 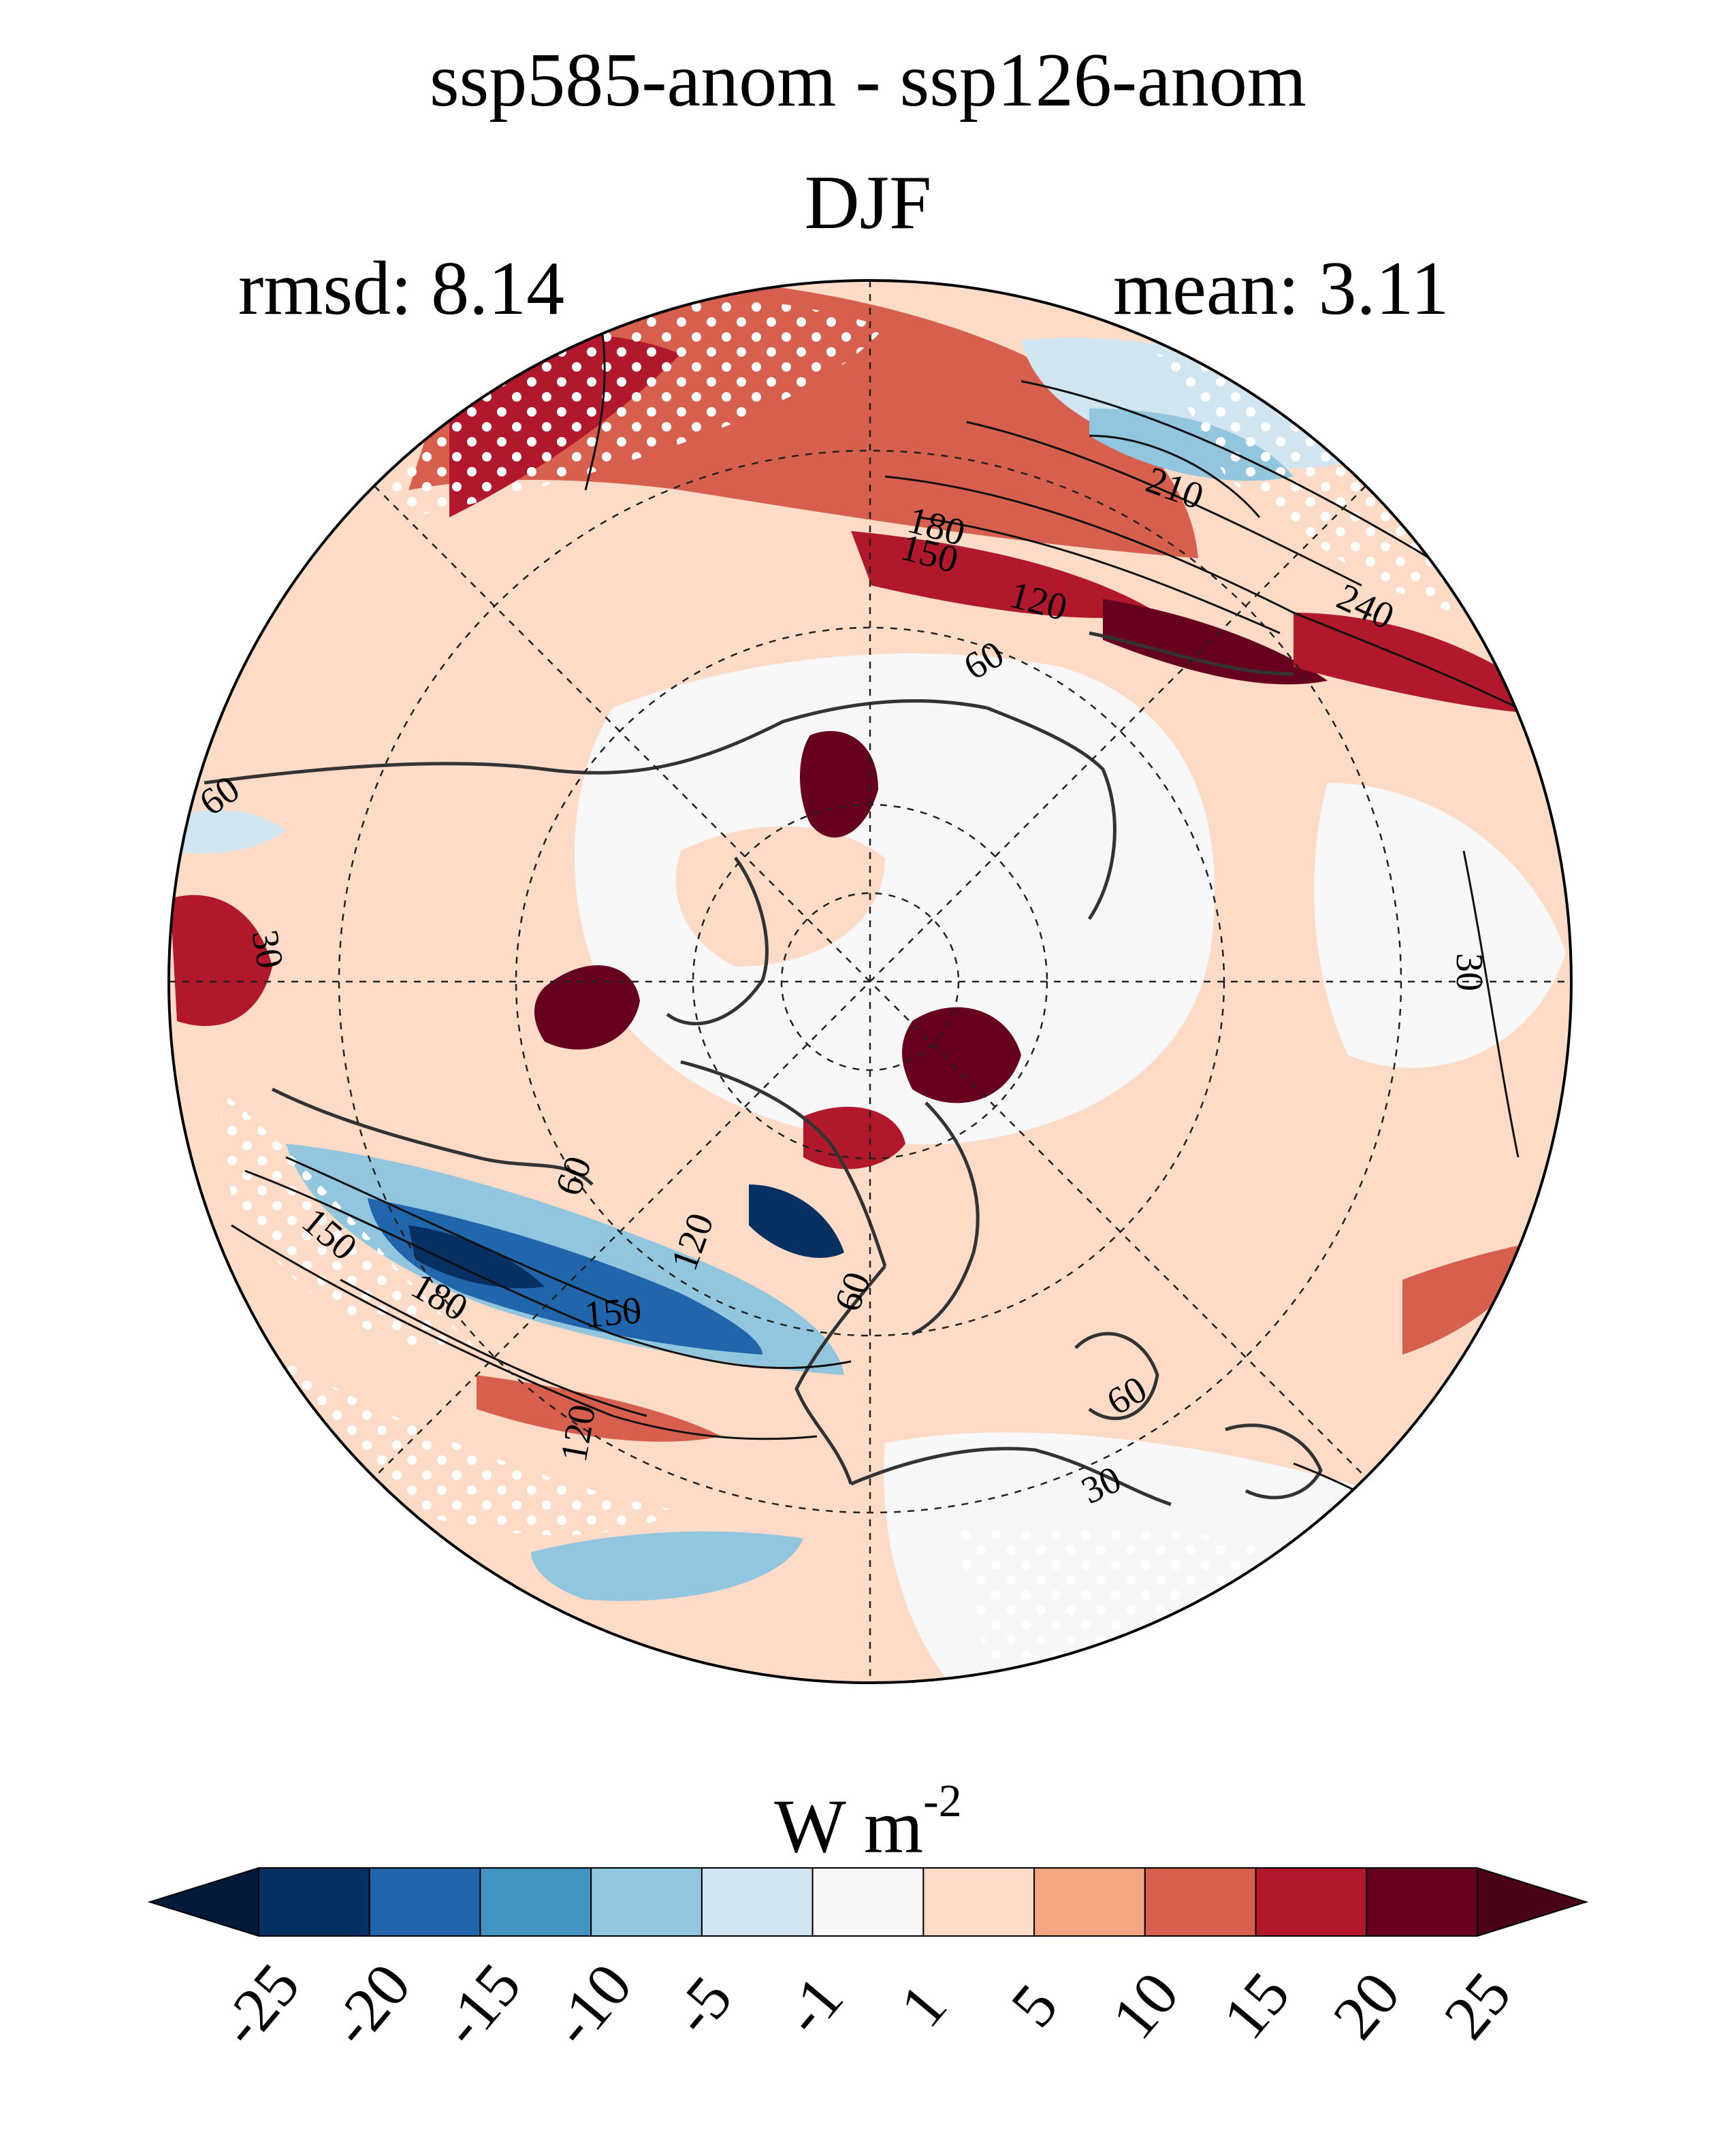 I want to click on colorbar-tick-label: 1, so click(x=923, y=2005).